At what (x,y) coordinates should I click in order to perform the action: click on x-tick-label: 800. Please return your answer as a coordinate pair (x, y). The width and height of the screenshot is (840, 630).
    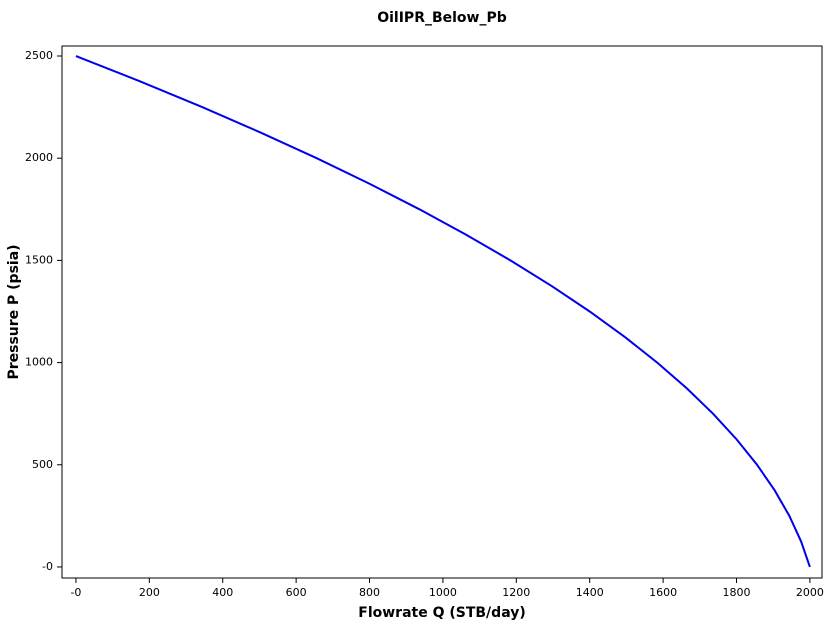
    Looking at the image, I should click on (369, 592).